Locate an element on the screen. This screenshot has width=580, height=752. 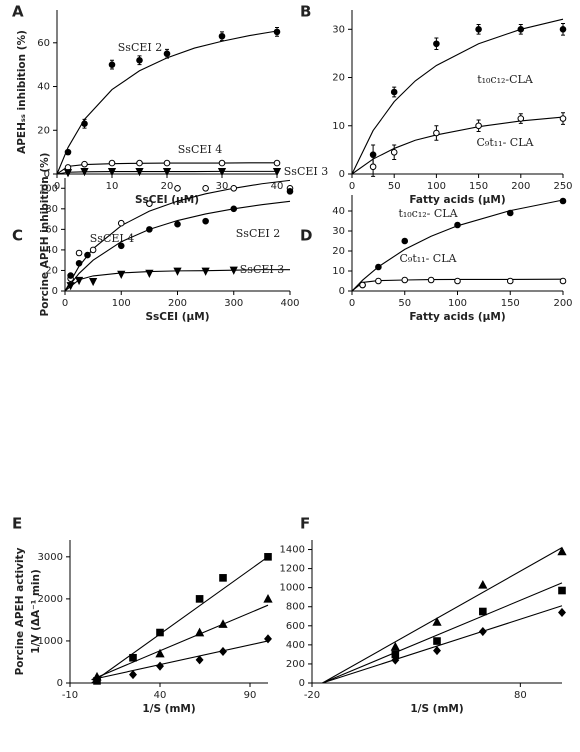
y-tick-label: 1400 is located at coordinates (292, 550).